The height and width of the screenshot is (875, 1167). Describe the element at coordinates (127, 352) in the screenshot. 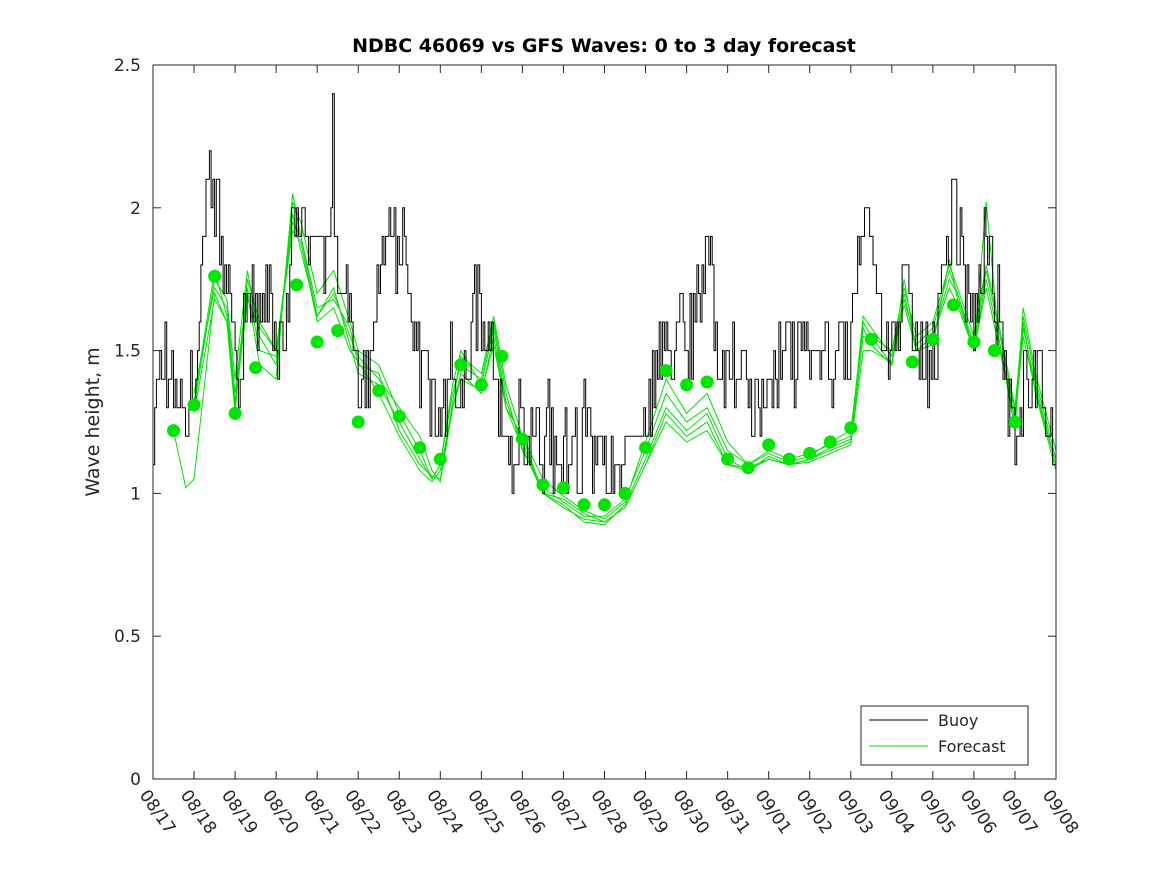

I see `y-tick-label: 1.5` at that location.